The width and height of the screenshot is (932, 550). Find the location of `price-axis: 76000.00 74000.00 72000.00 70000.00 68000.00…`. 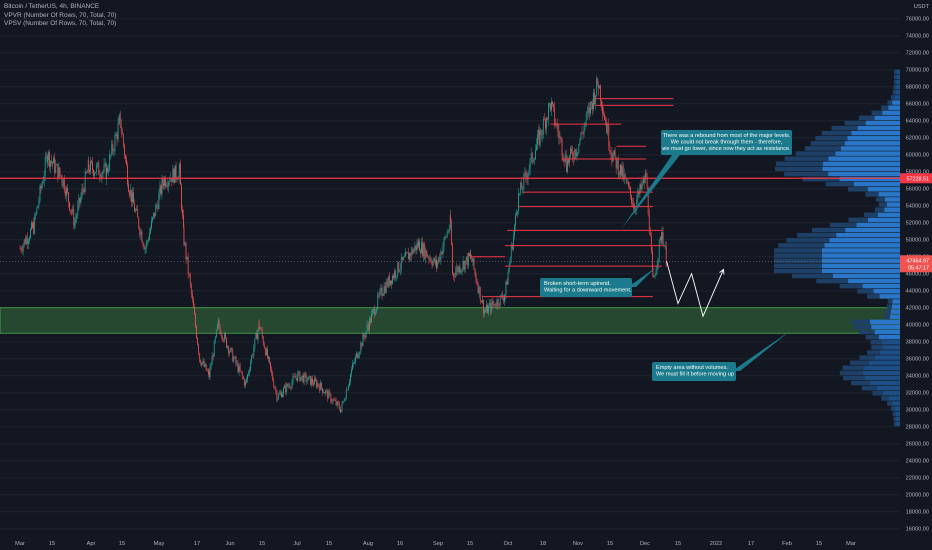

price-axis: 76000.00 74000.00 72000.00 70000.00 68000.00… is located at coordinates (916, 275).